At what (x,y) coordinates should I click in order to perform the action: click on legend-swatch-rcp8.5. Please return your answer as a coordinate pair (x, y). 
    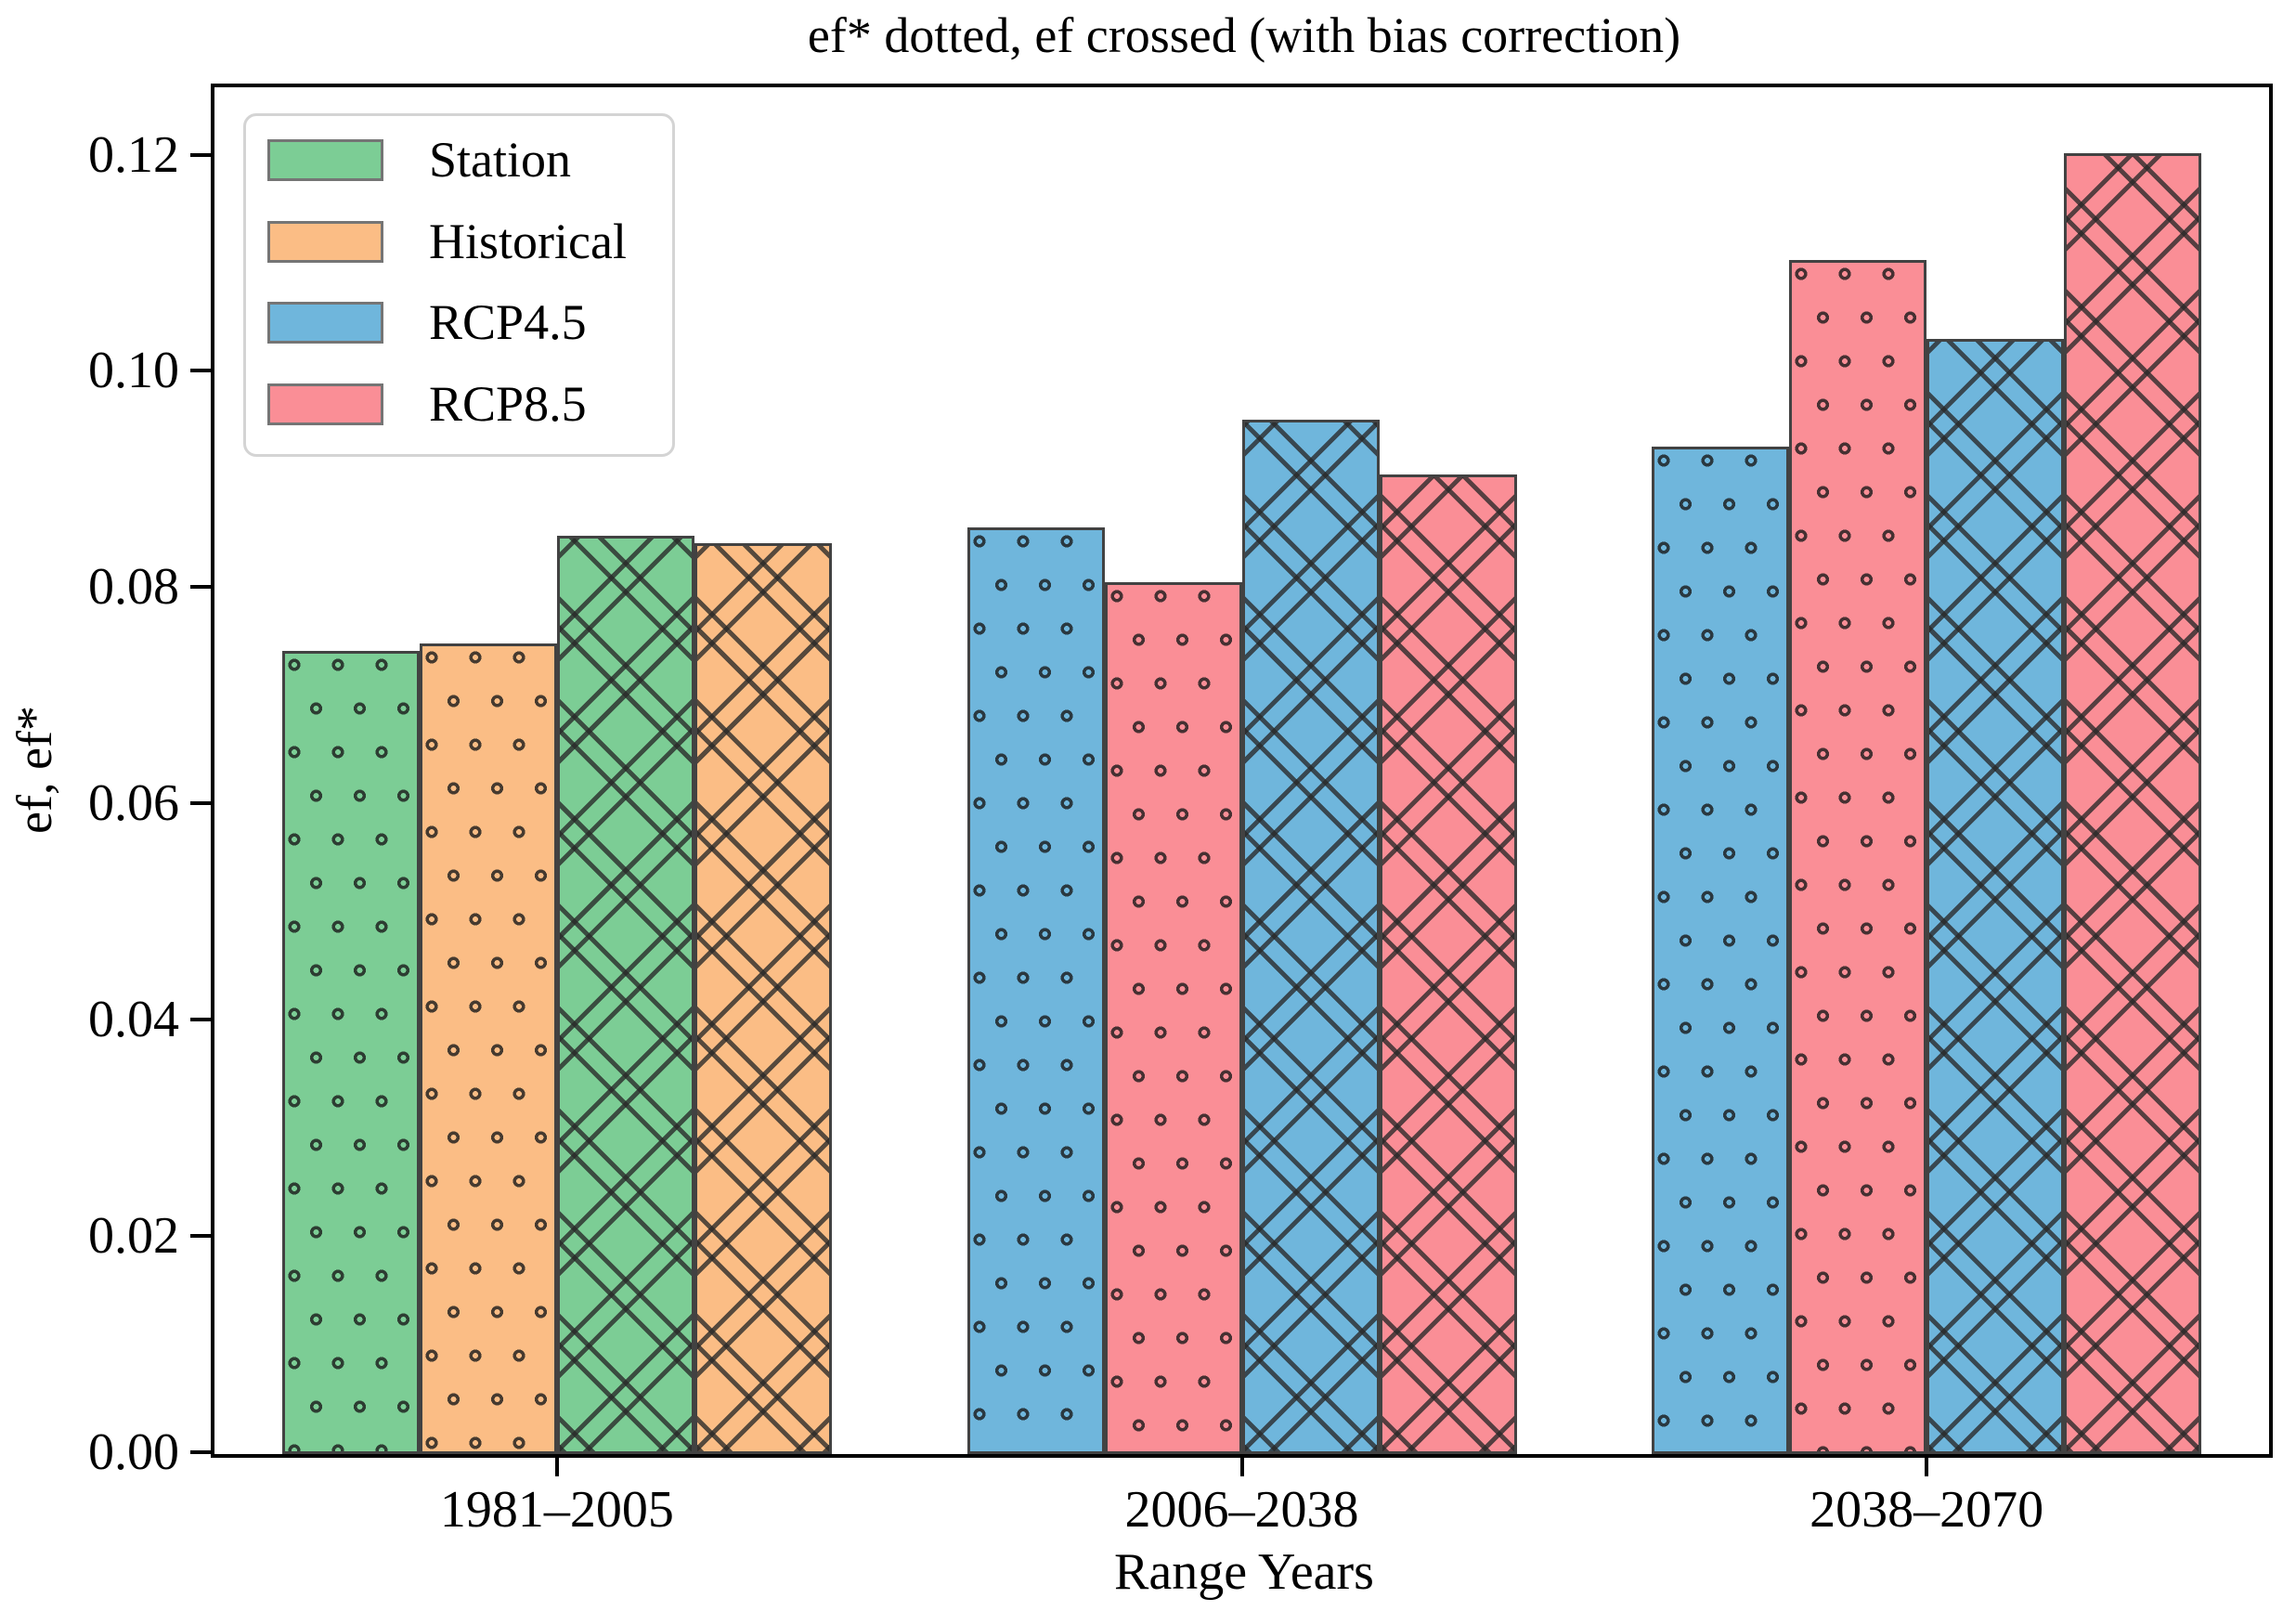
    Looking at the image, I should click on (325, 404).